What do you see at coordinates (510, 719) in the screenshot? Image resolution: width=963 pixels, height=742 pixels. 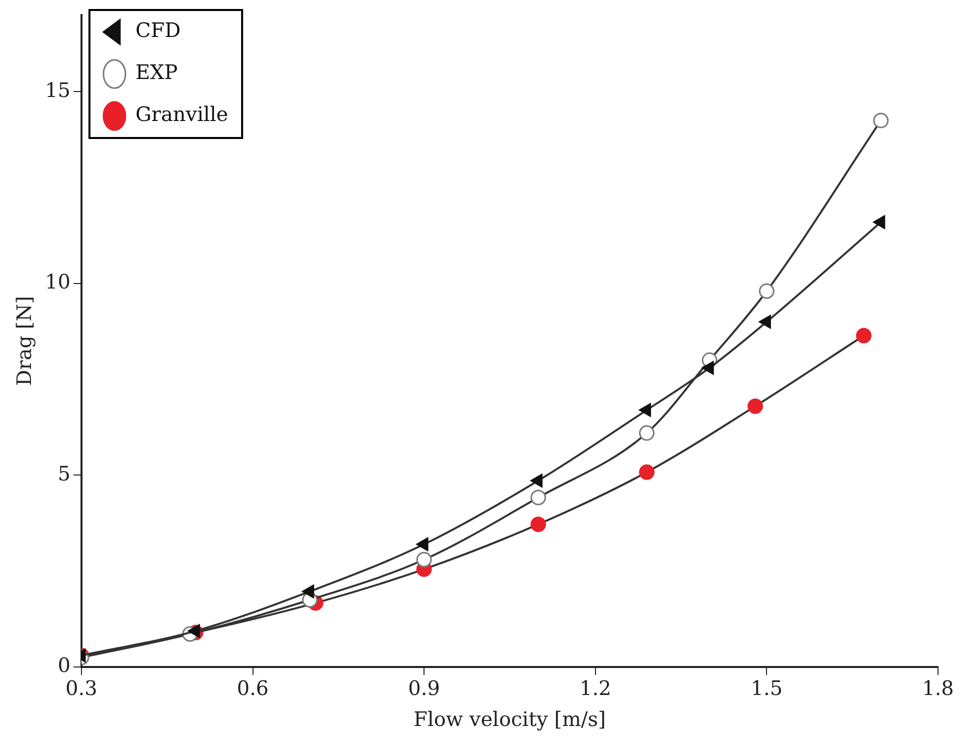 I see `x-axis-title: Flow velocity [m/s]` at bounding box center [510, 719].